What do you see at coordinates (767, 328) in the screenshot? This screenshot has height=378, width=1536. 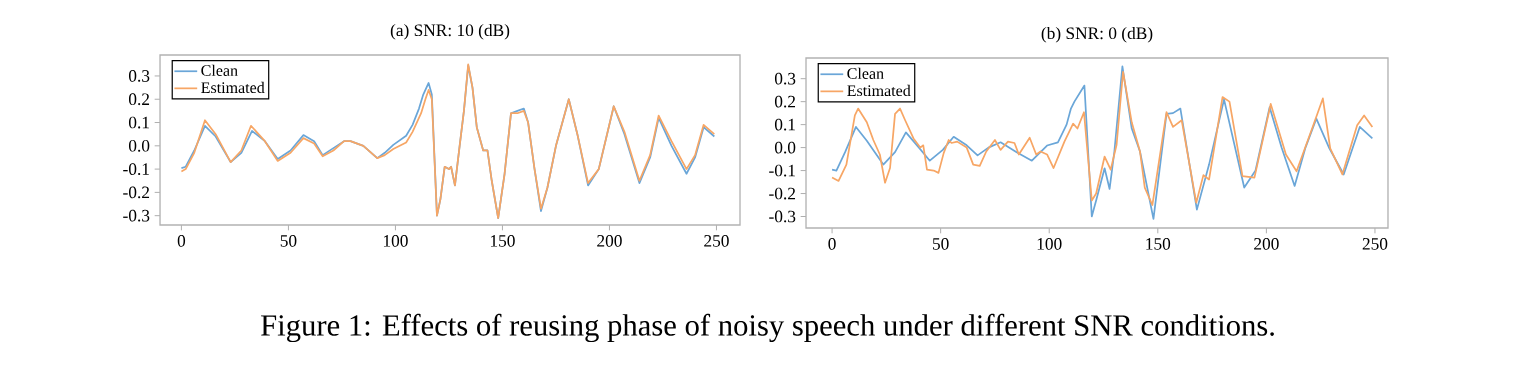 I see `caption: Figure 1: Effects of reusing phase of noisy speech under different SNR conditions.` at bounding box center [767, 328].